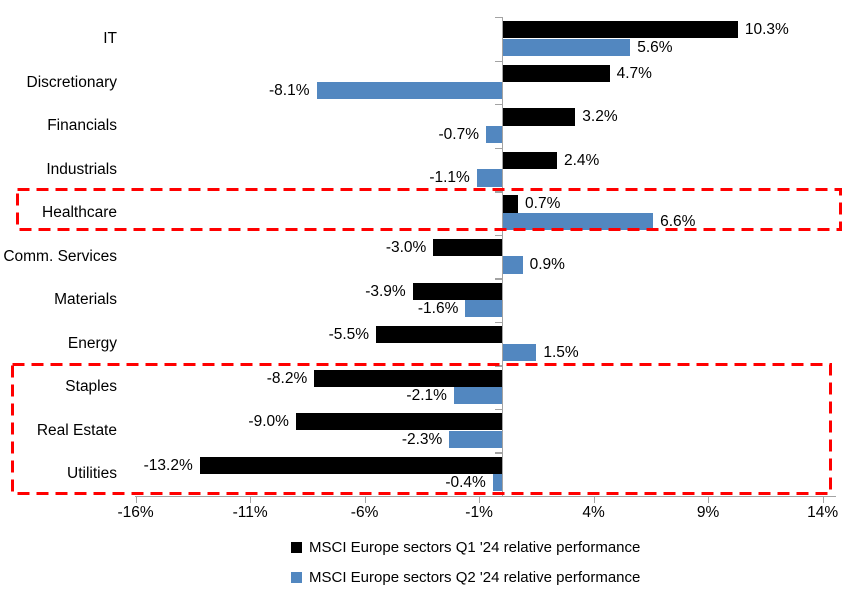  Describe the element at coordinates (561, 352) in the screenshot. I see `value-label-q2-energy: 1.5%` at that location.